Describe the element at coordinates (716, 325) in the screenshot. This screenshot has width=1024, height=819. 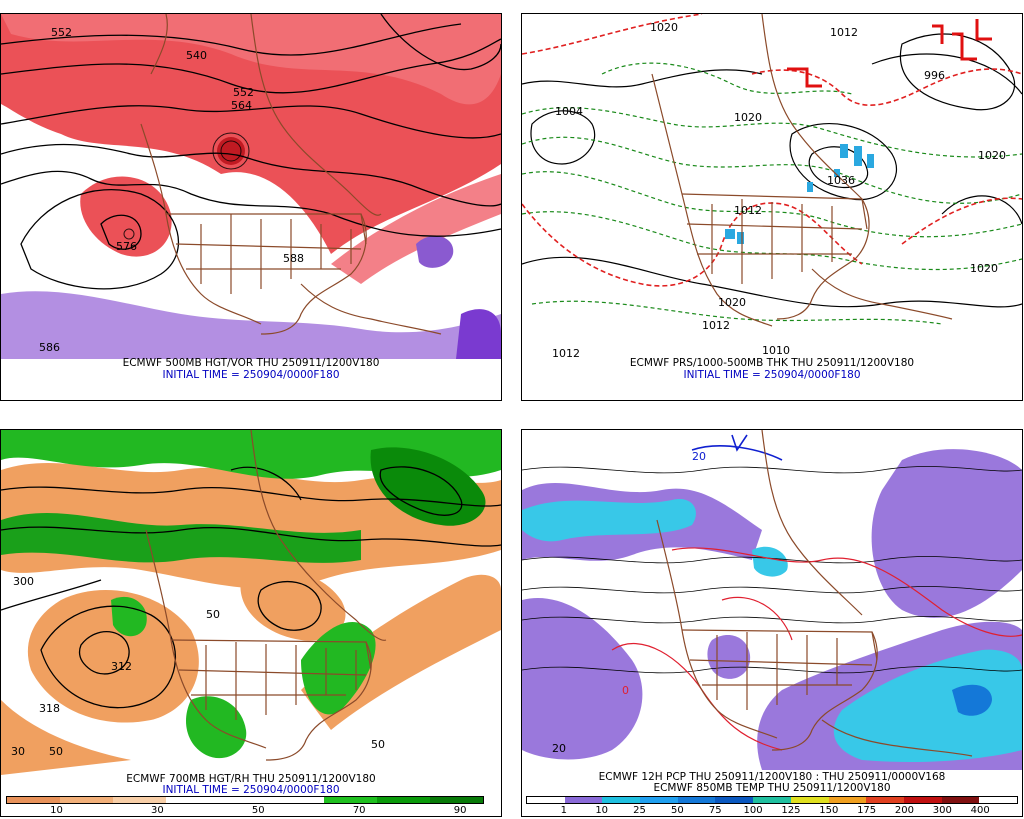
I see `contour-label-1012c: 1012` at that location.